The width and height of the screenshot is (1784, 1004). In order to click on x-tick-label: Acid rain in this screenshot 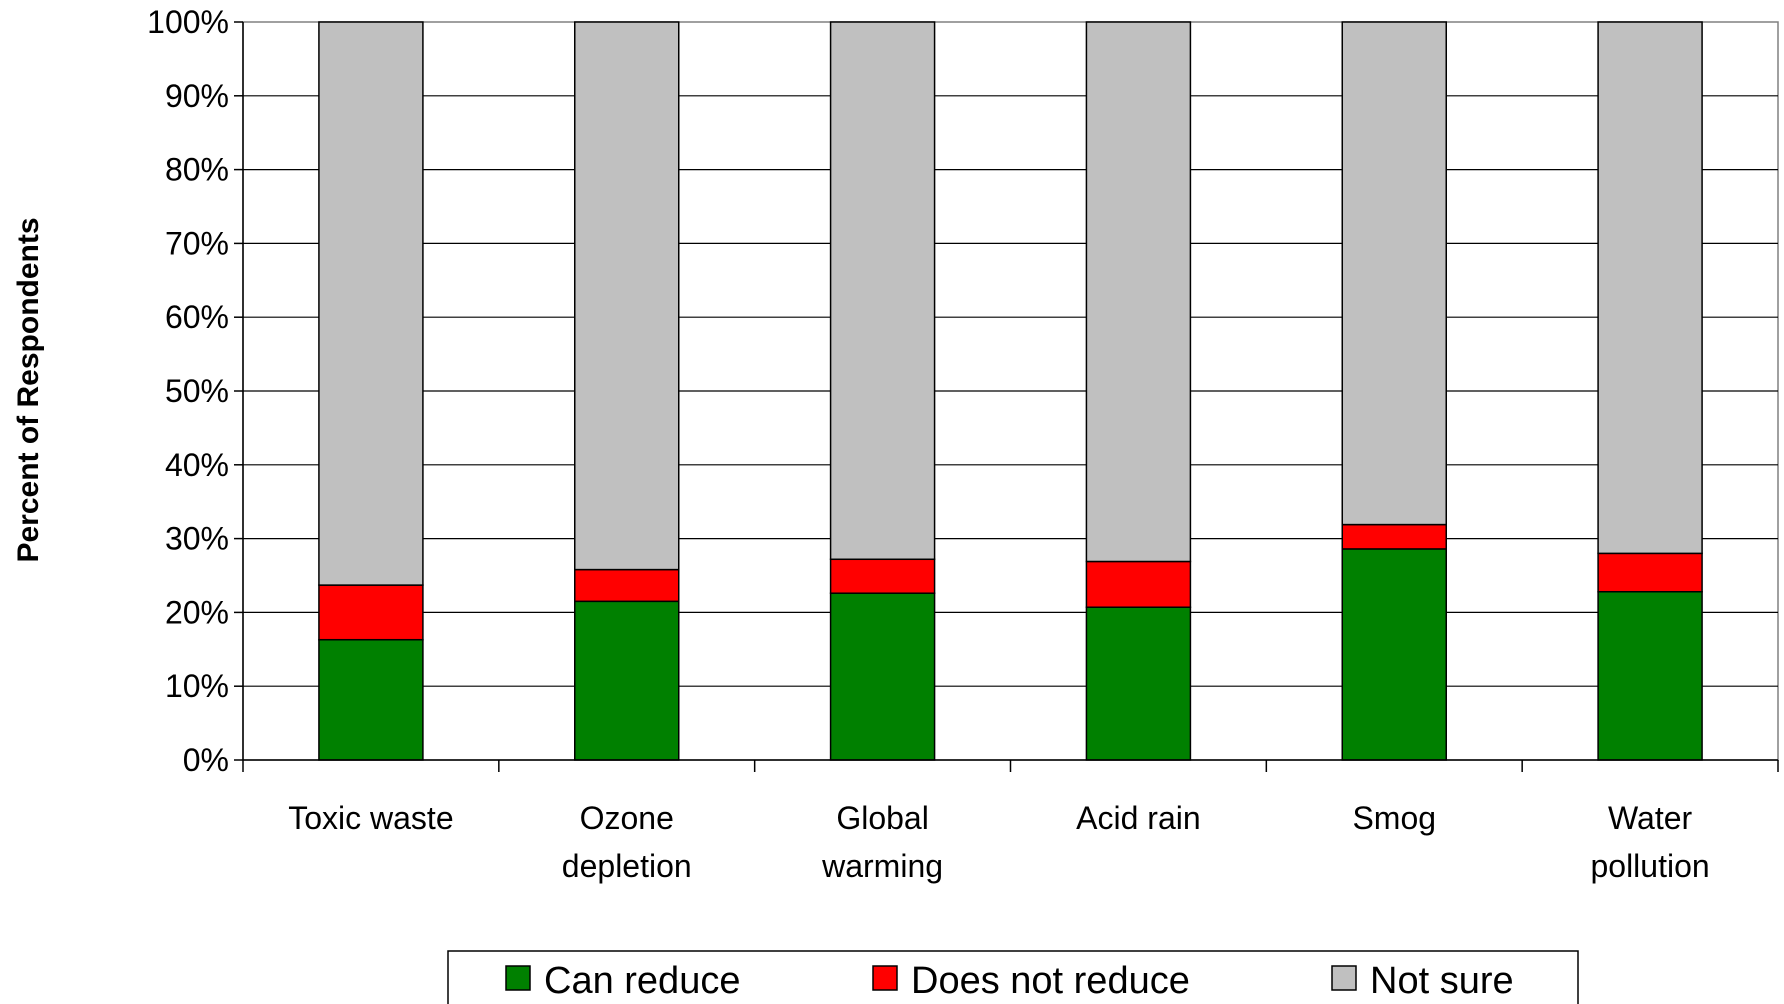, I will do `click(1138, 818)`.